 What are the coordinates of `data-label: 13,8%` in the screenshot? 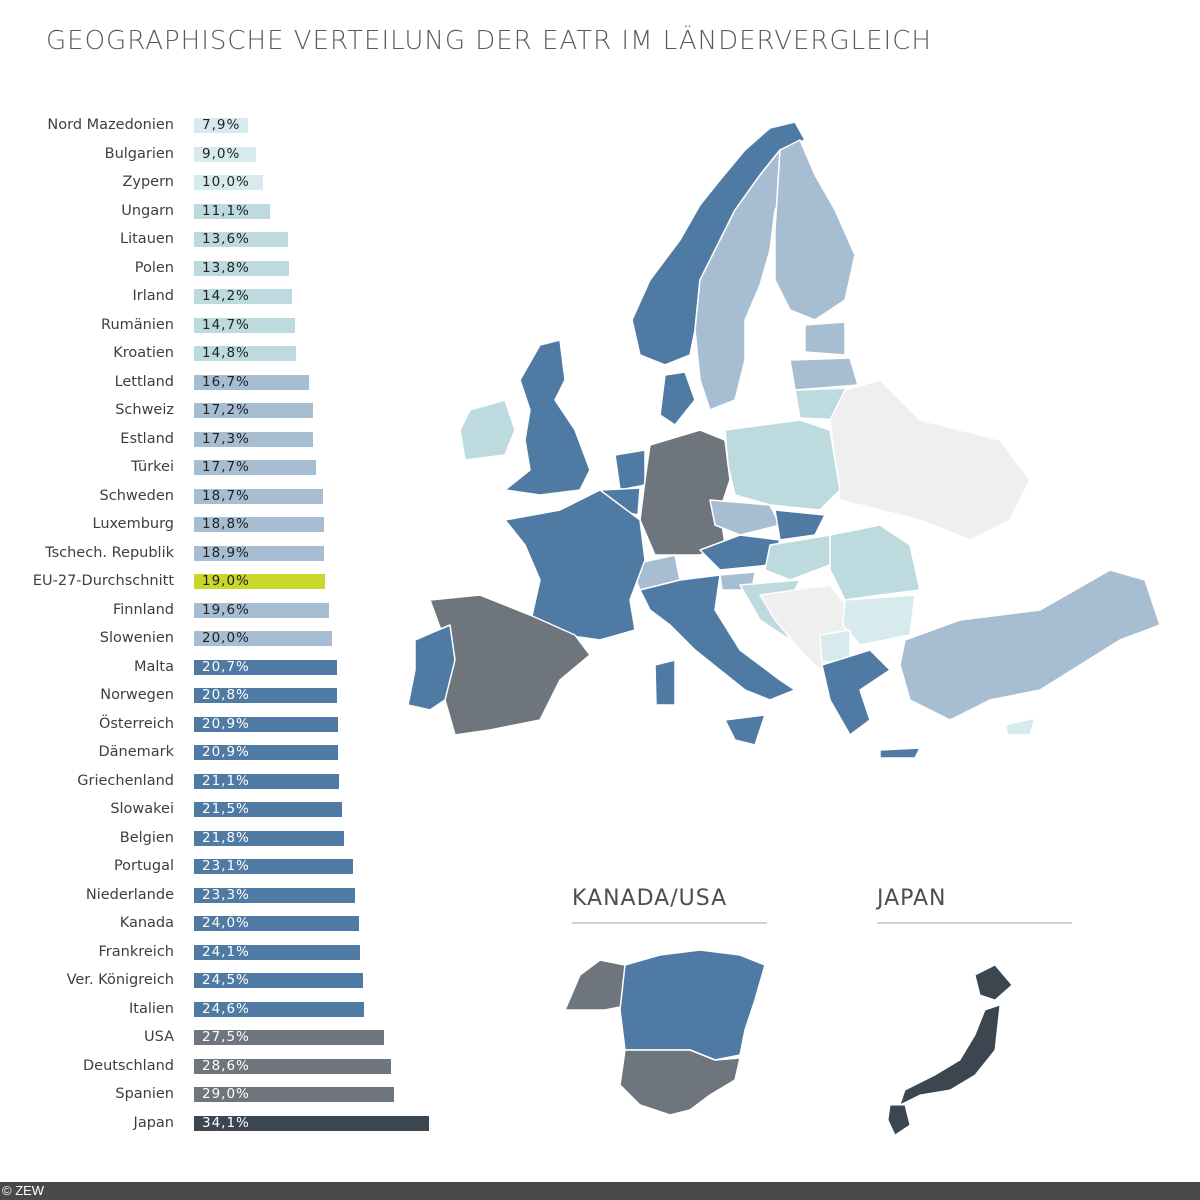 It's located at (226, 267).